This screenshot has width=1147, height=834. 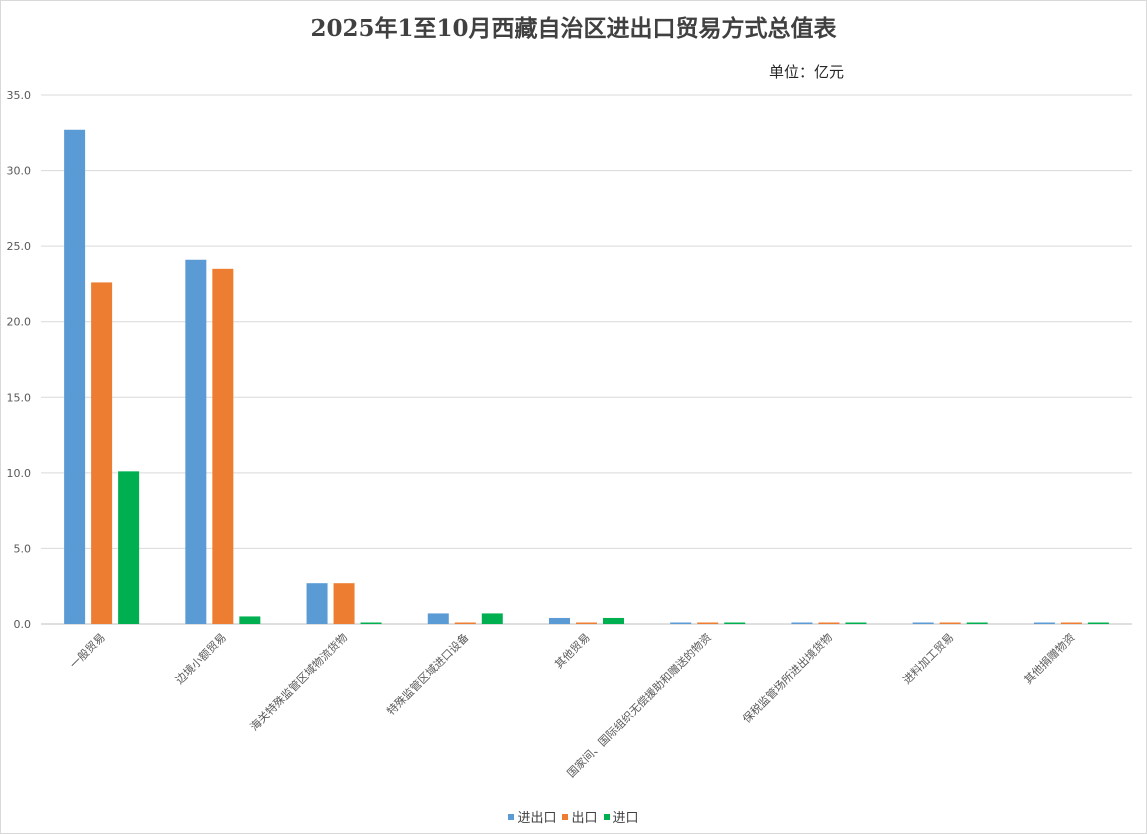 I want to click on y-tick-label: 0.0, so click(x=23, y=624).